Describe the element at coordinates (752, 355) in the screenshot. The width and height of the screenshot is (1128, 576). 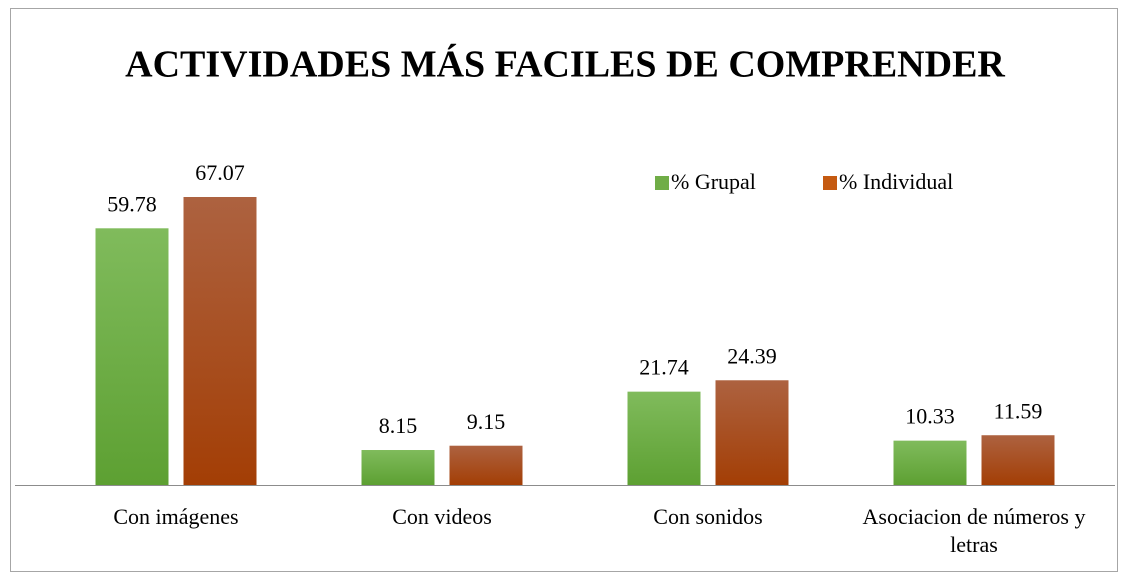
I see `value-label: 24.39` at that location.